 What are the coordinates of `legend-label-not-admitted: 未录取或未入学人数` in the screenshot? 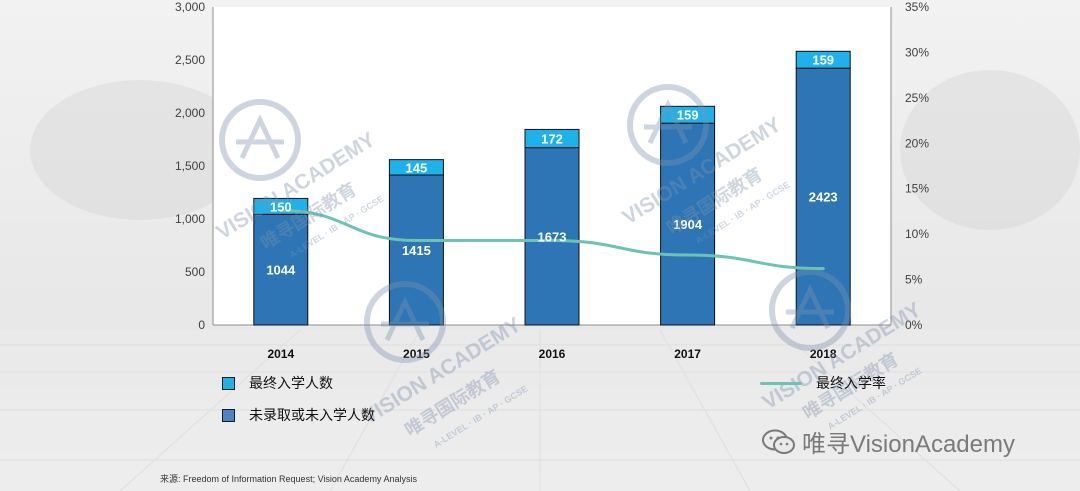 It's located at (312, 415).